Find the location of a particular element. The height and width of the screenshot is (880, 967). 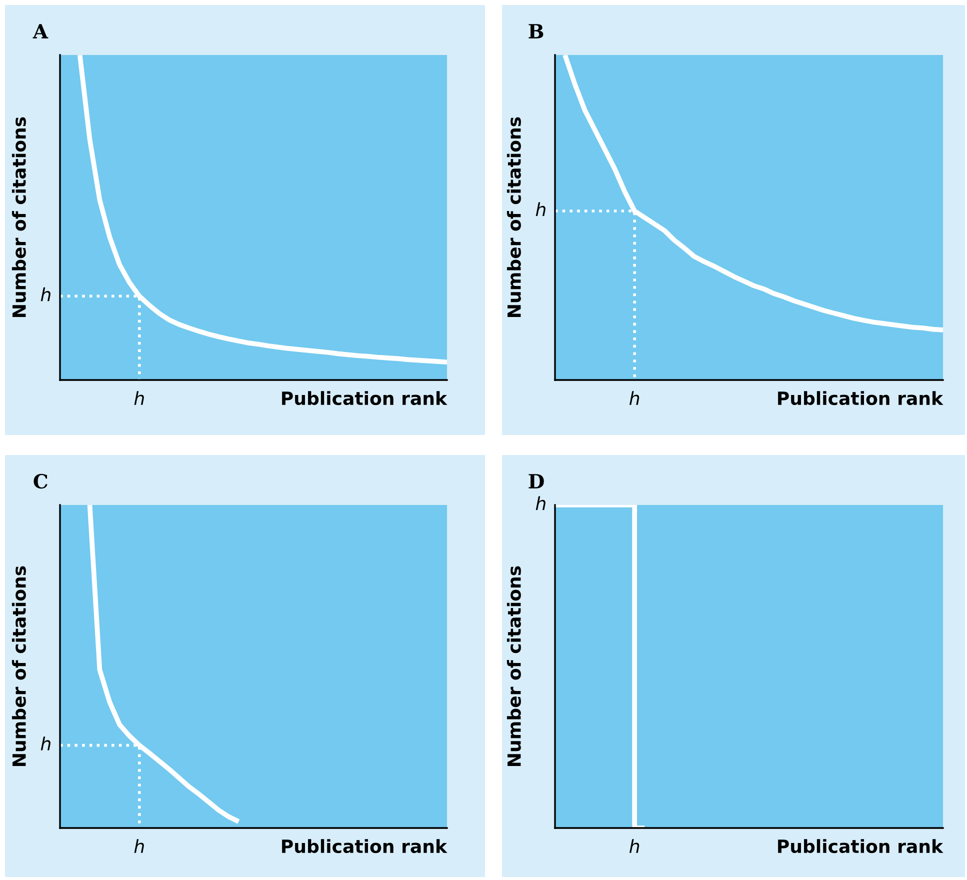

chart-title: B is located at coordinates (536, 31).